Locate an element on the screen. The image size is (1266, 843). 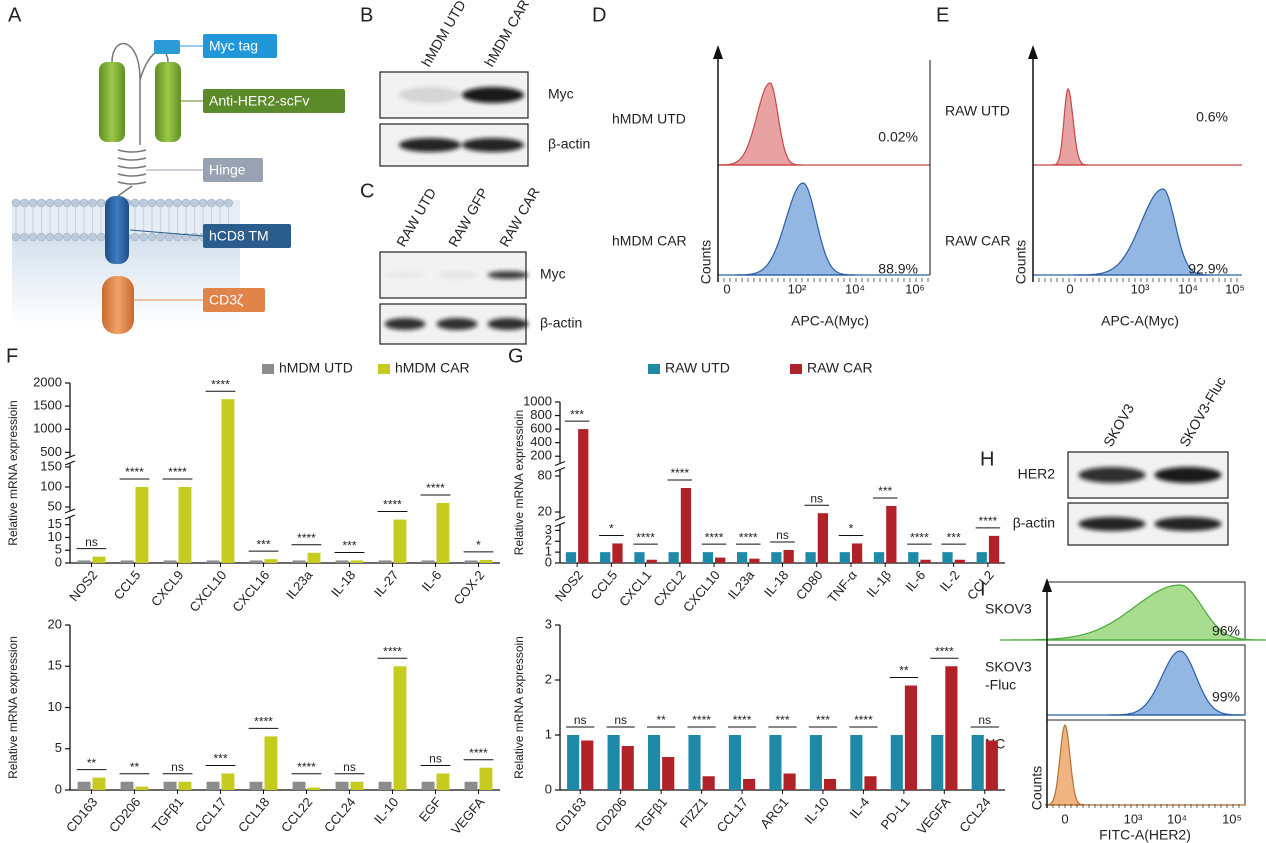
x-tick-label: 0 is located at coordinates (726, 288).